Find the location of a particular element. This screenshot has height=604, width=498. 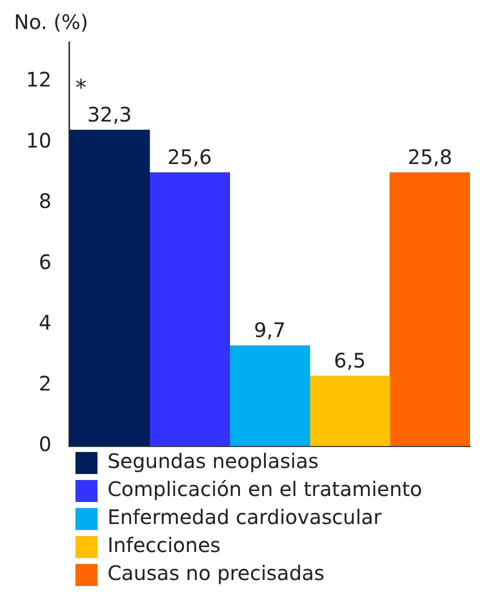

y-tick-label: 2 is located at coordinates (45, 383).